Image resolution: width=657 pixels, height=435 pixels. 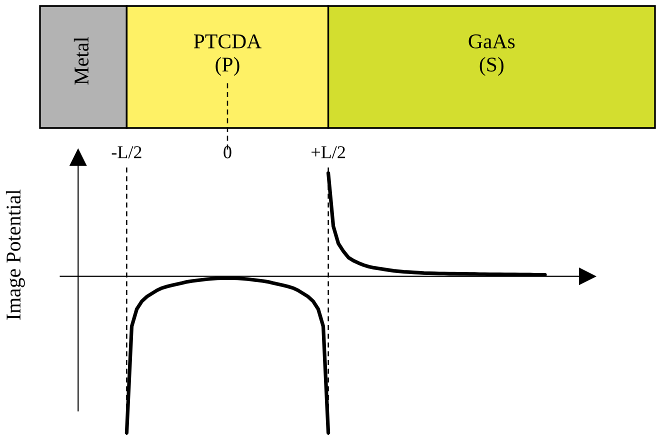 I want to click on text: GaAs (S), so click(x=491, y=55).